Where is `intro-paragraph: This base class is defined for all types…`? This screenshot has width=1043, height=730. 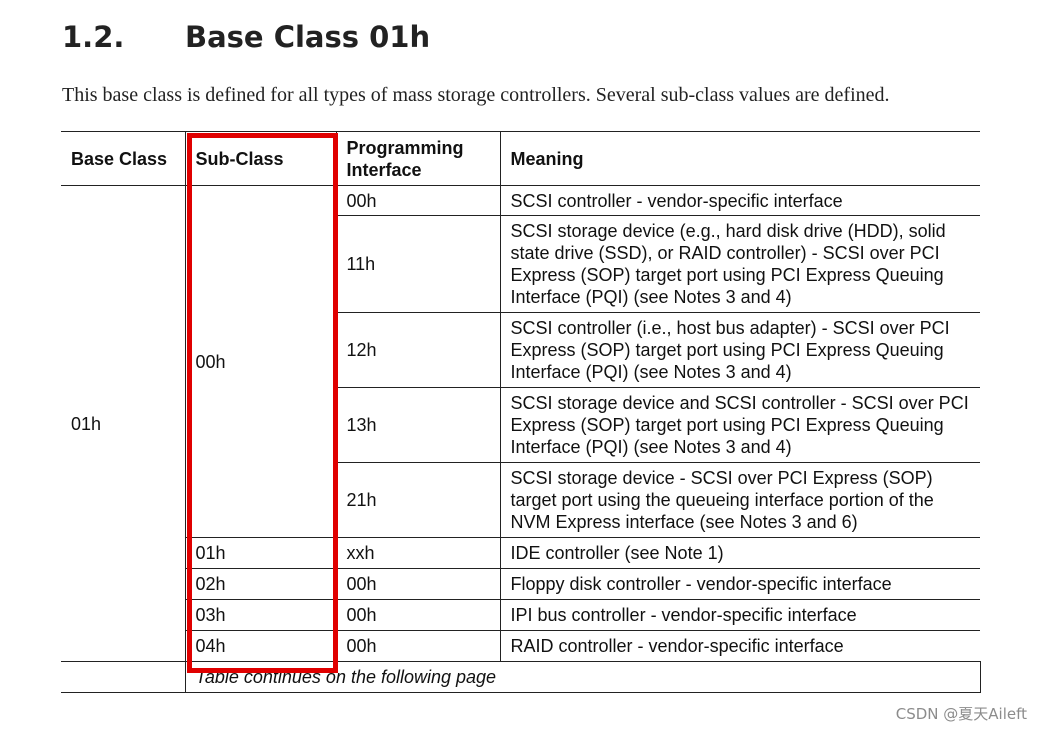
intro-paragraph: This base class is defined for all types… is located at coordinates (476, 95).